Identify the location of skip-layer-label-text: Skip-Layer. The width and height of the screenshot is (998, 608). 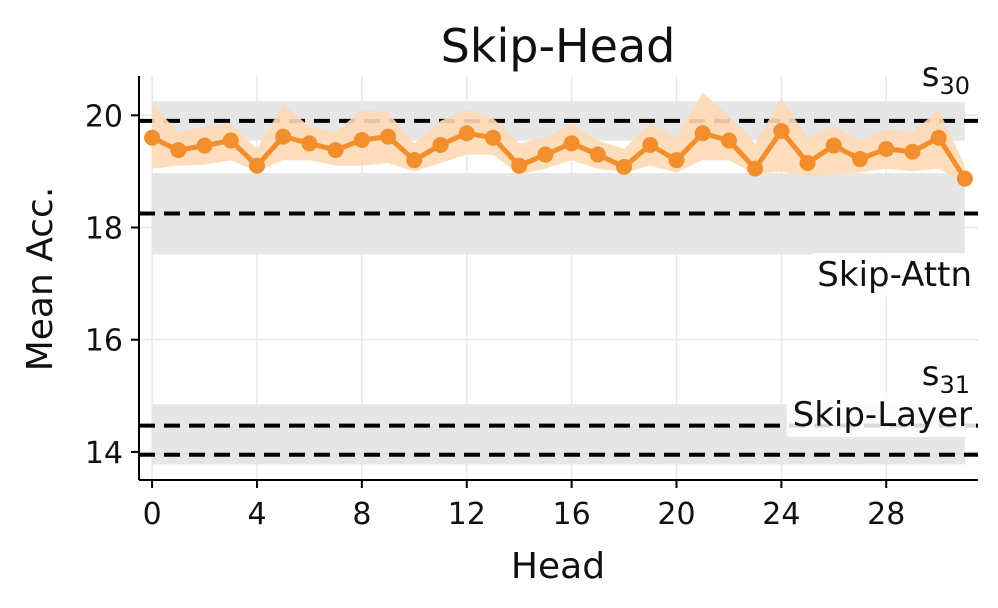
(882, 415).